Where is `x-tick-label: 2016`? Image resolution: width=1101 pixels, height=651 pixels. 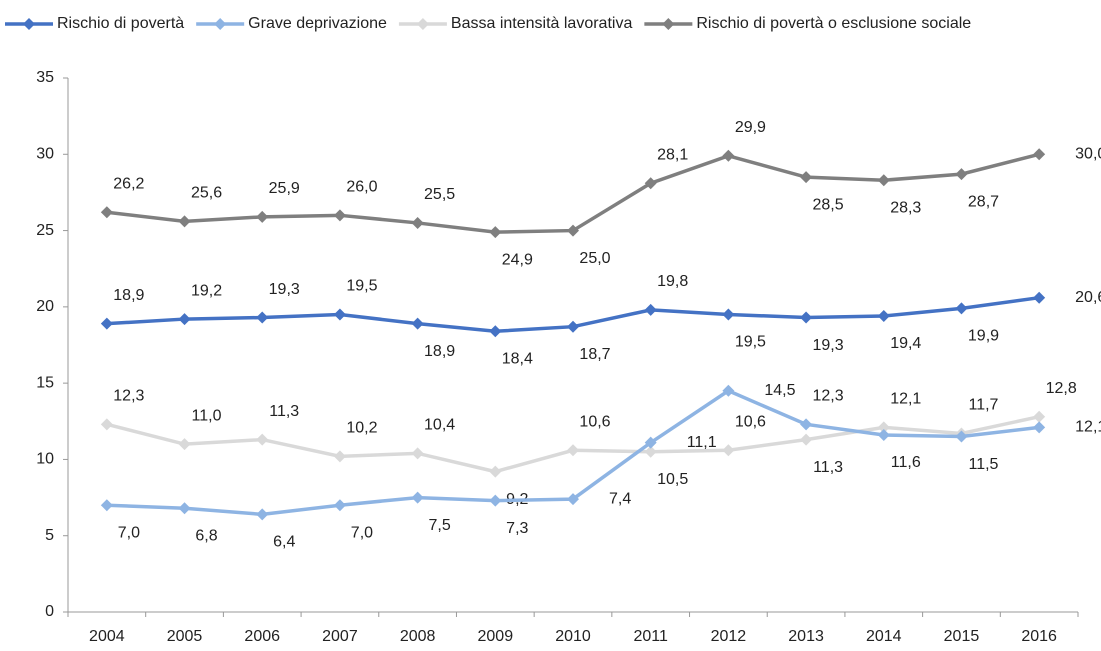 x-tick-label: 2016 is located at coordinates (1039, 636).